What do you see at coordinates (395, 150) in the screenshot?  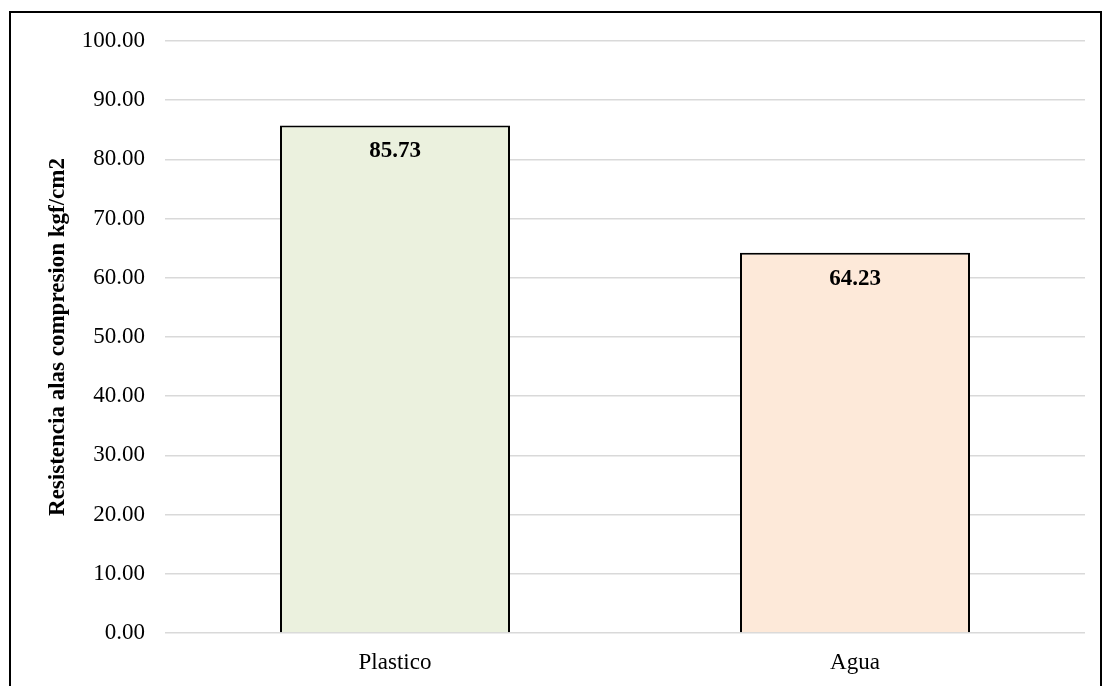 I see `data-label: 85.73` at bounding box center [395, 150].